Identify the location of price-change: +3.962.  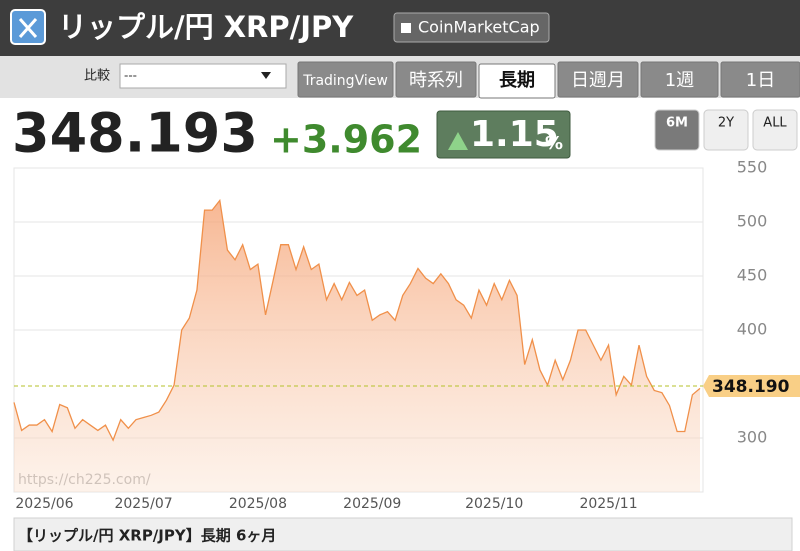
(346, 140).